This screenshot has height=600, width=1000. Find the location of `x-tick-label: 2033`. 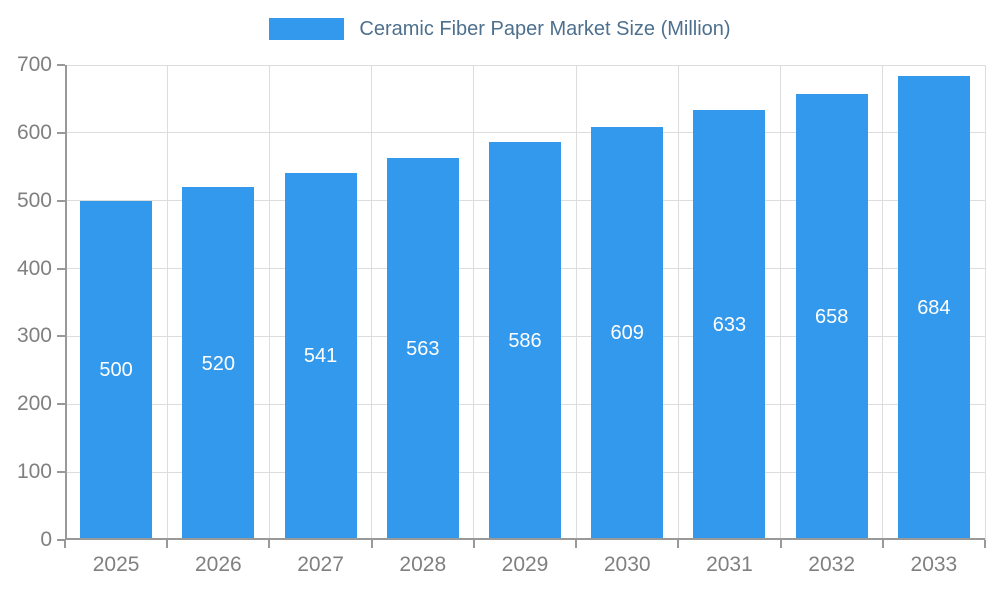

x-tick-label: 2033 is located at coordinates (934, 564).